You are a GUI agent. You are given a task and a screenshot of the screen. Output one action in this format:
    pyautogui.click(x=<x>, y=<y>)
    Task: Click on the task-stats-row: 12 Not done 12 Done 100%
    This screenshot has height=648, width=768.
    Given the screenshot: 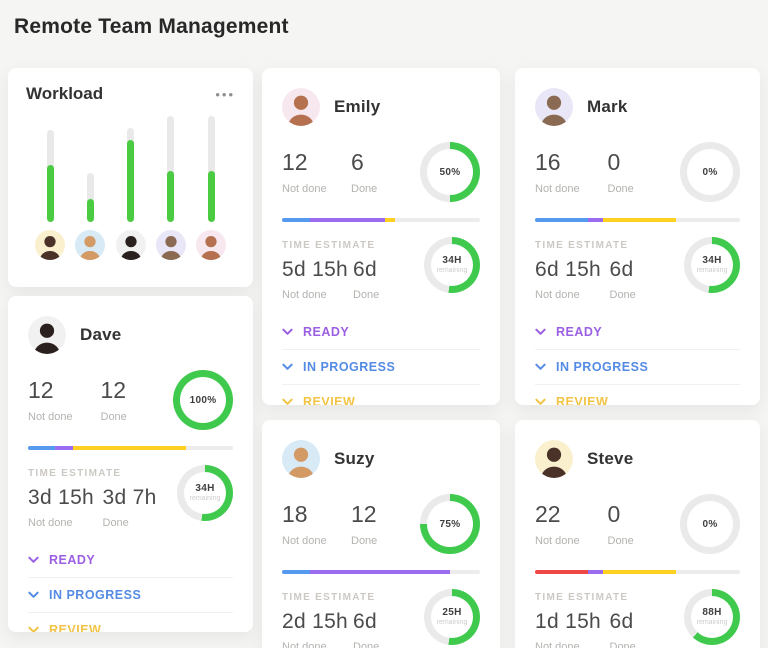 What is the action you would take?
    pyautogui.click(x=130, y=400)
    